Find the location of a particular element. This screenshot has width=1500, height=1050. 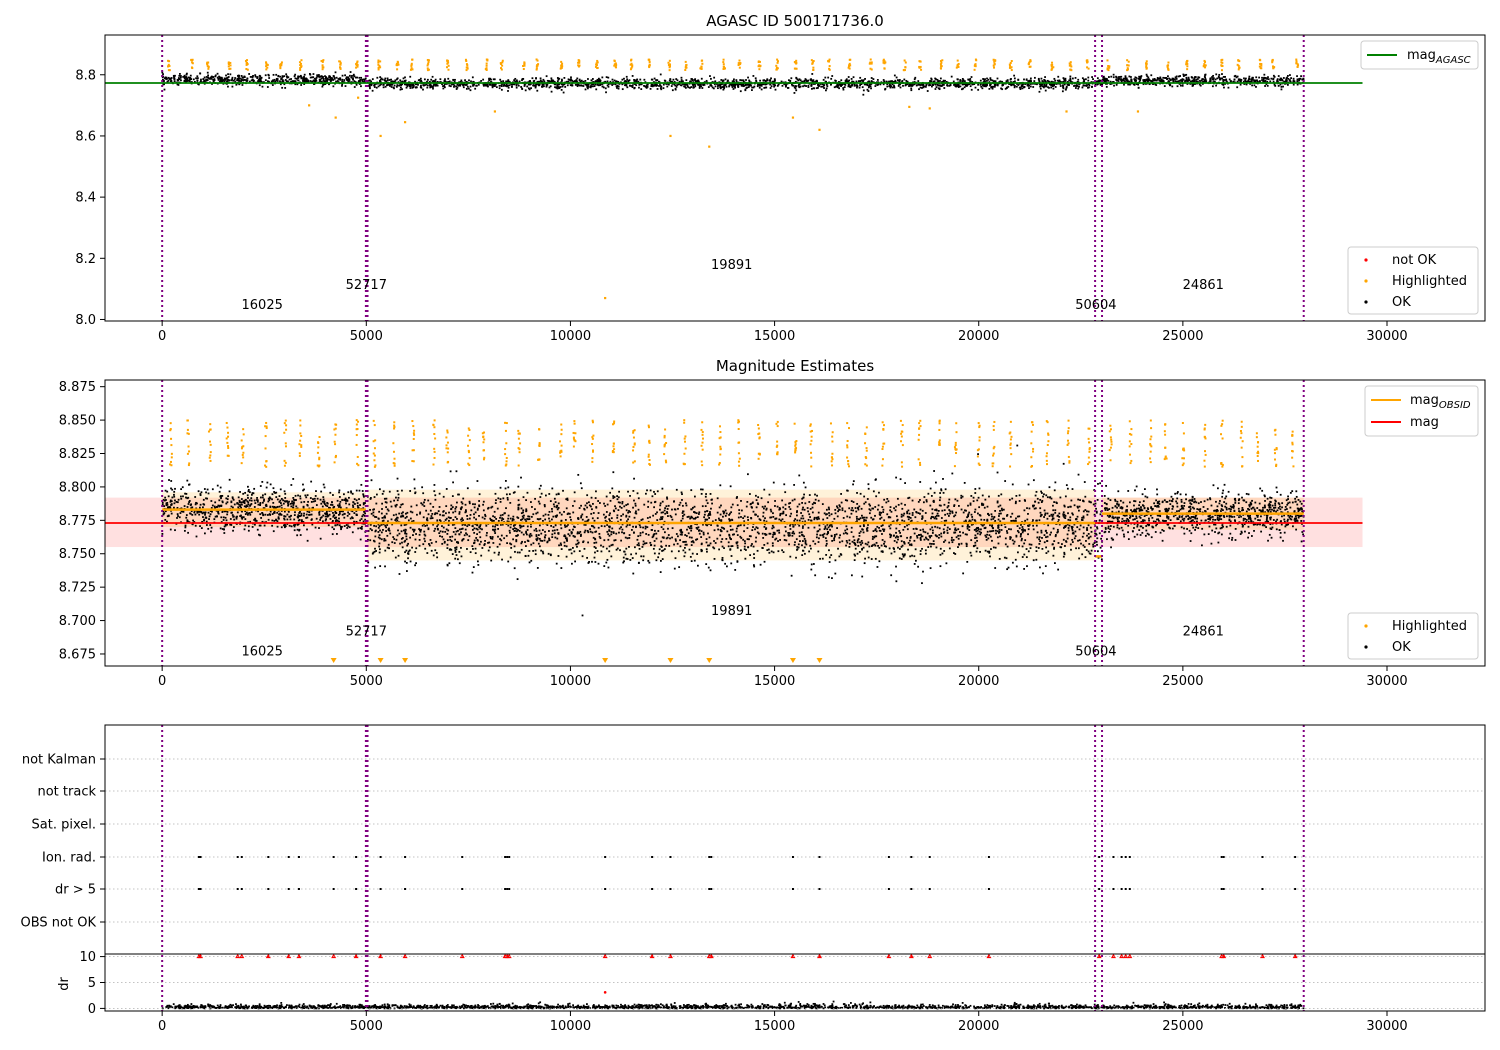

x-tick-label: 20000 is located at coordinates (978, 336).